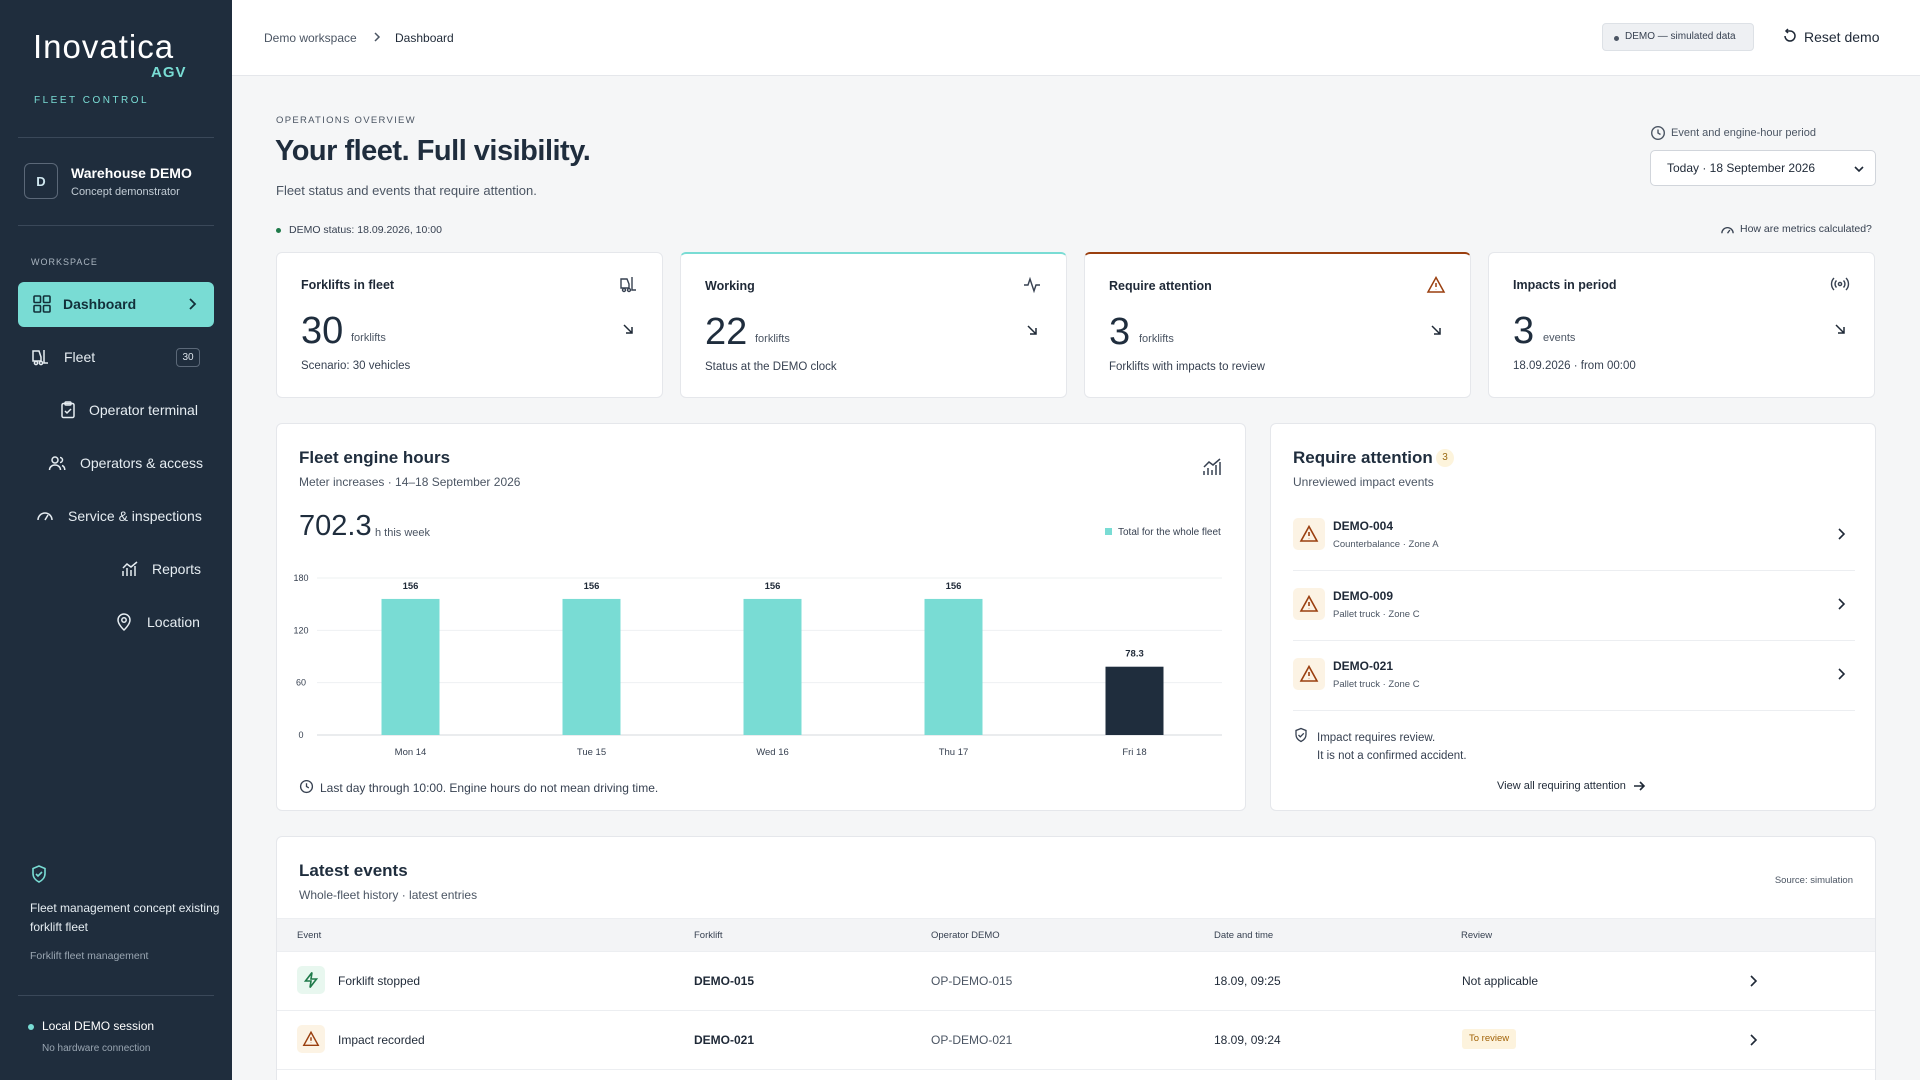 The image size is (1920, 1080). Describe the element at coordinates (130, 568) in the screenshot. I see `chart-icon` at that location.